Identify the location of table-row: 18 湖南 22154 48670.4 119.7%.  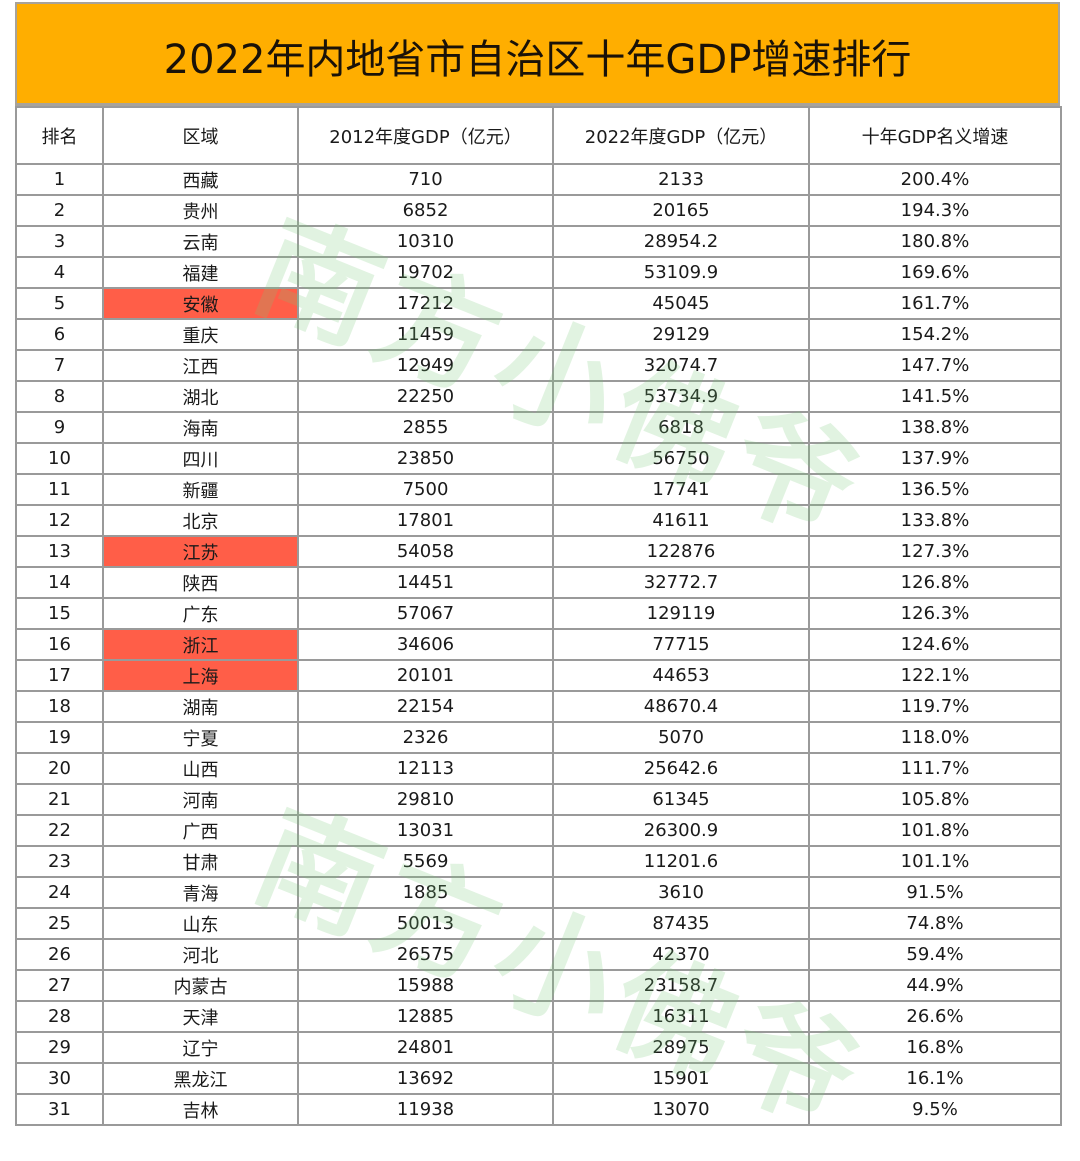
(538, 706).